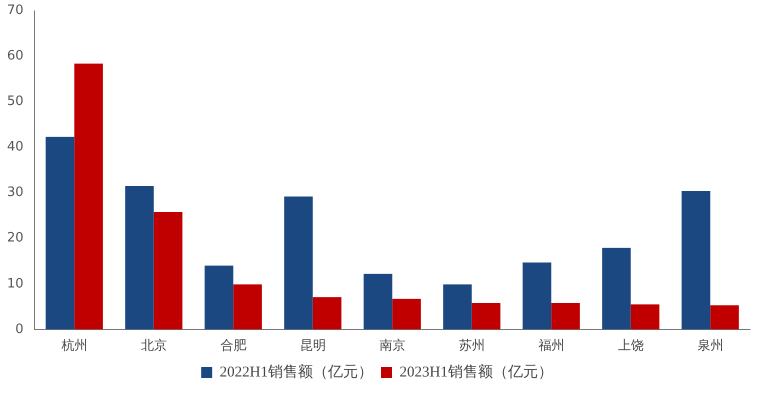 The width and height of the screenshot is (760, 394). Describe the element at coordinates (74, 346) in the screenshot. I see `x-tick-label: 杭州` at that location.